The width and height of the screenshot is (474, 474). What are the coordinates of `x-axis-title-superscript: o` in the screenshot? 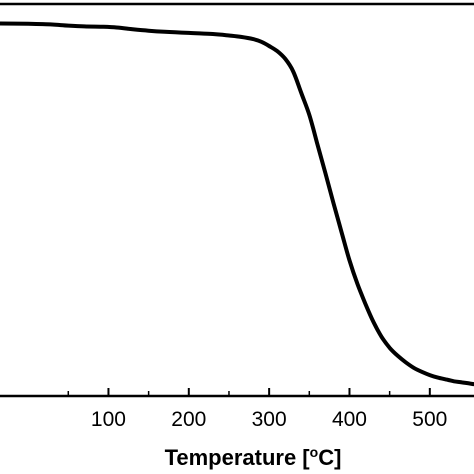 It's located at (314, 452).